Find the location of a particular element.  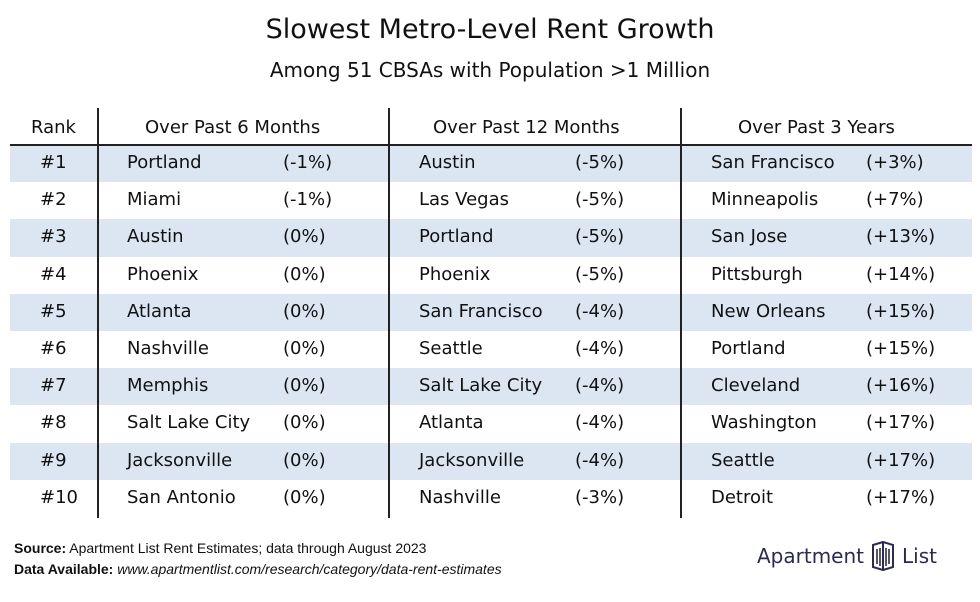

cell-rank: #9 is located at coordinates (53, 460).